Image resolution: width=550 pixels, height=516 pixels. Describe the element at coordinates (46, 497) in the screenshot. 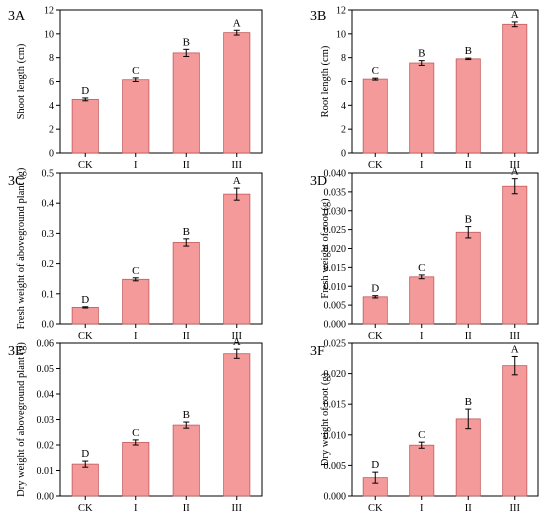

I see `y-tick-label: 0.00` at that location.